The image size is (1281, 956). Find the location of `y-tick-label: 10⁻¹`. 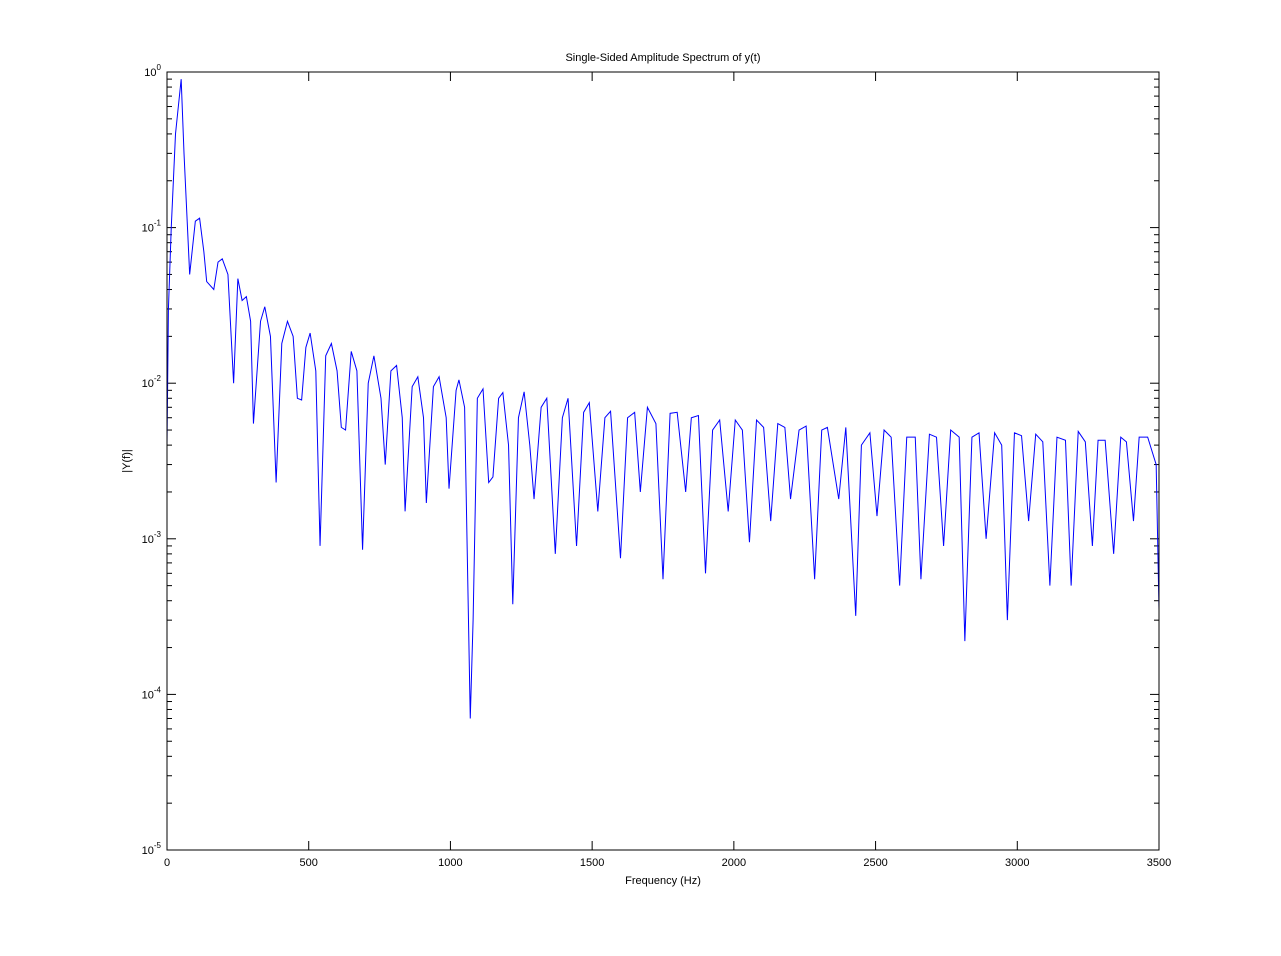

y-tick-label: 10⁻¹ is located at coordinates (152, 227).